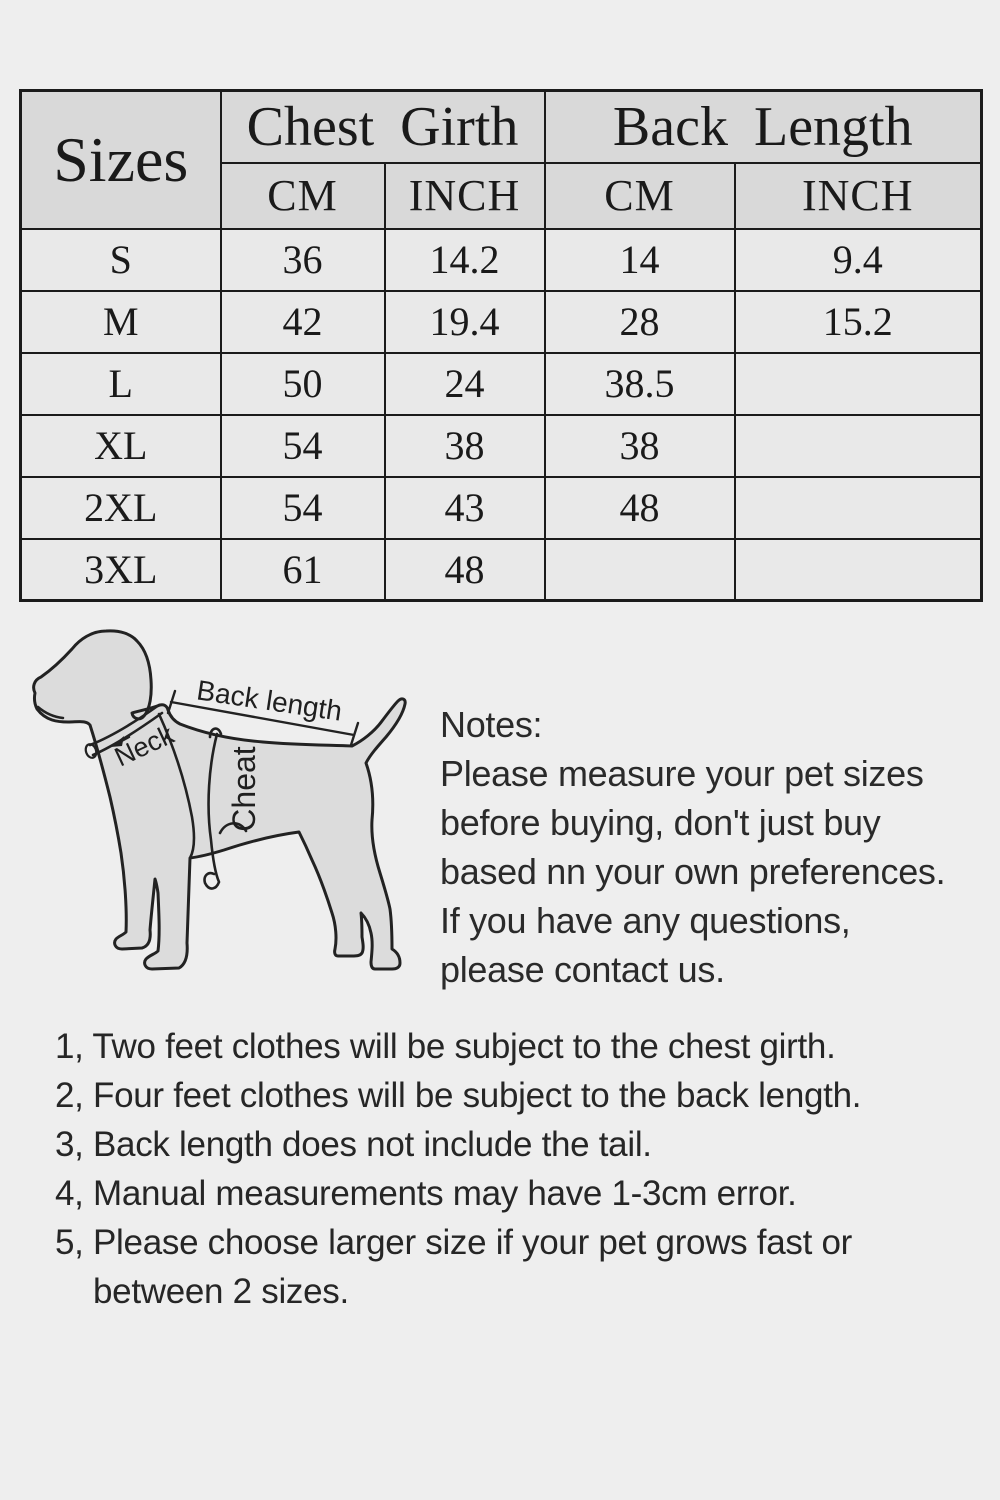 Image resolution: width=1000 pixels, height=1500 pixels. I want to click on cell-chest-inch: 14.2, so click(464, 259).